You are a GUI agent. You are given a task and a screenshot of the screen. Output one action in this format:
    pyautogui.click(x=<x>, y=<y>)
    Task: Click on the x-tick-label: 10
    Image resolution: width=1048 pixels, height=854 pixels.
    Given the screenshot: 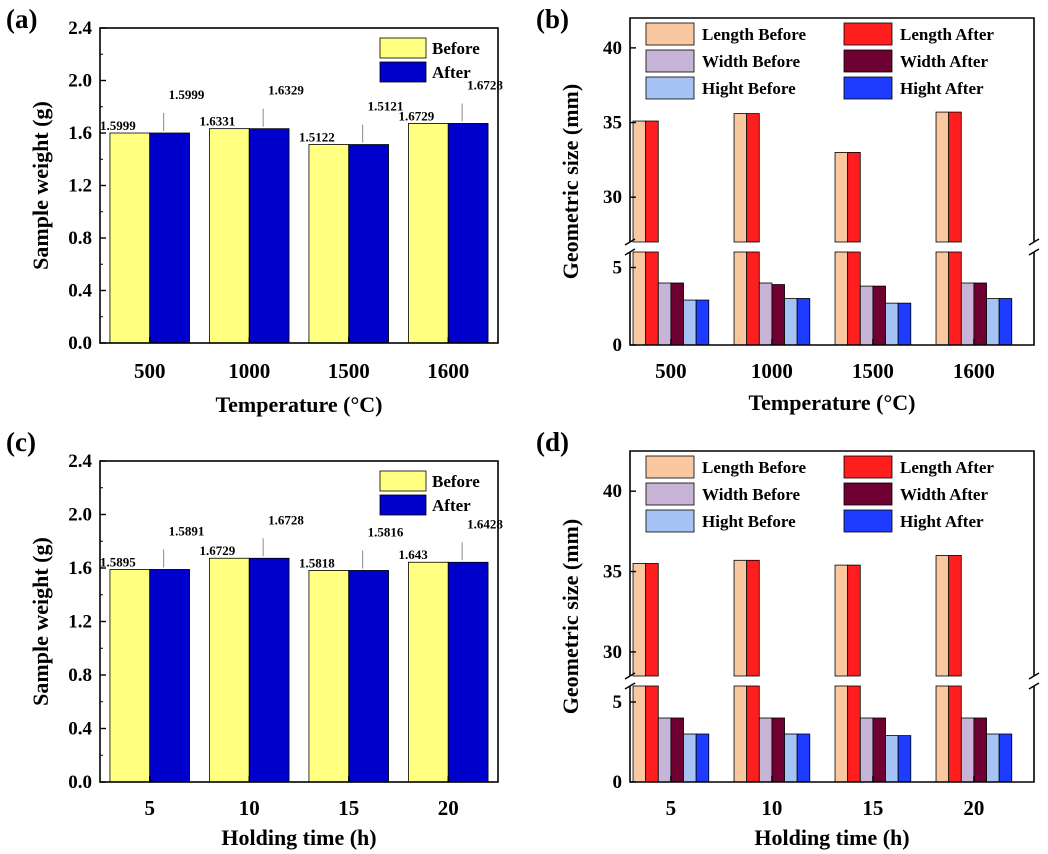 What is the action you would take?
    pyautogui.click(x=249, y=808)
    